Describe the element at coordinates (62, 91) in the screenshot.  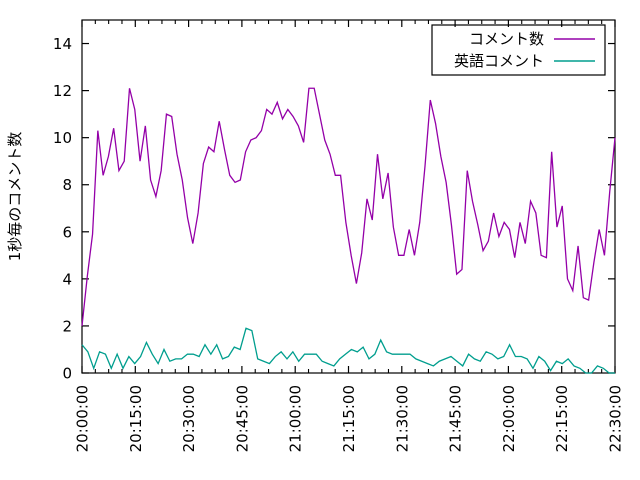
I see `y-tick-label: 12` at that location.